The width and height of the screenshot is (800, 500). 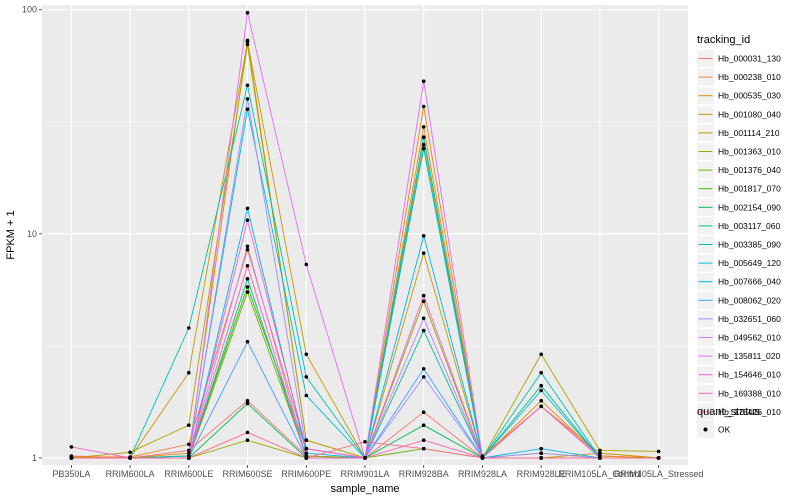 I want to click on x-tick-label: RRIM901LA, so click(x=364, y=474).